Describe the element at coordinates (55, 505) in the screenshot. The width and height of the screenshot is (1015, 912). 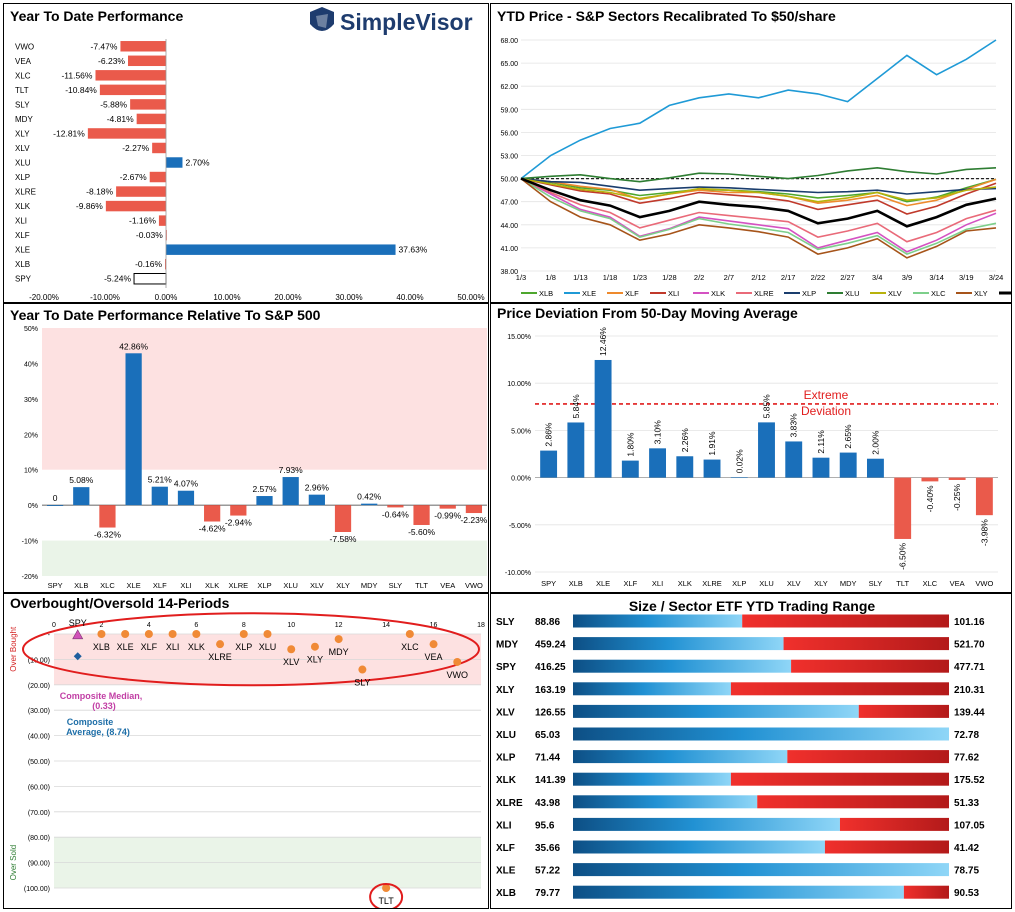
I see `bar-spy` at that location.